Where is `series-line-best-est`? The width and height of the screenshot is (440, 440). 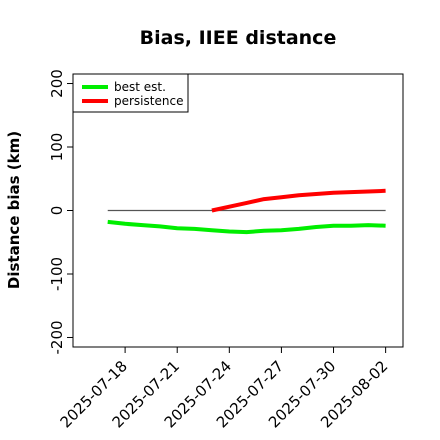
series-line-best-est is located at coordinates (246, 227).